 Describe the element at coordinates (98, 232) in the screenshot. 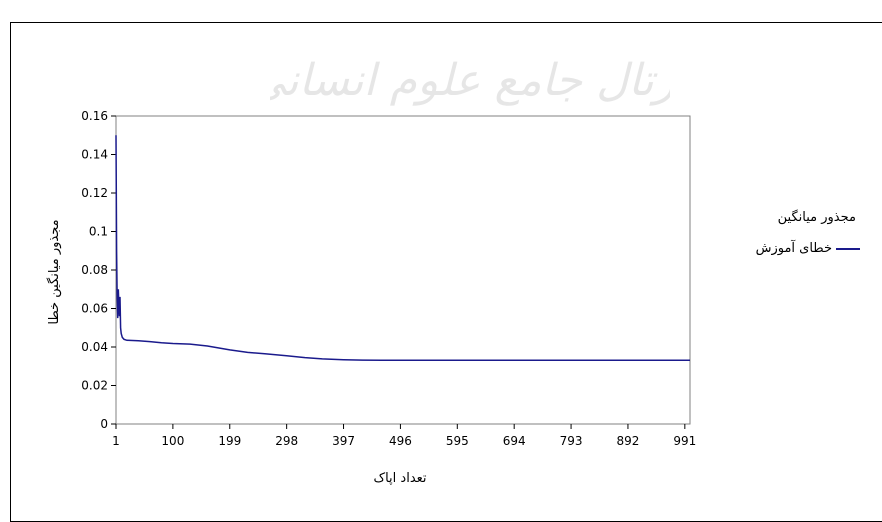

I see `y-tick-label: 0.1` at that location.